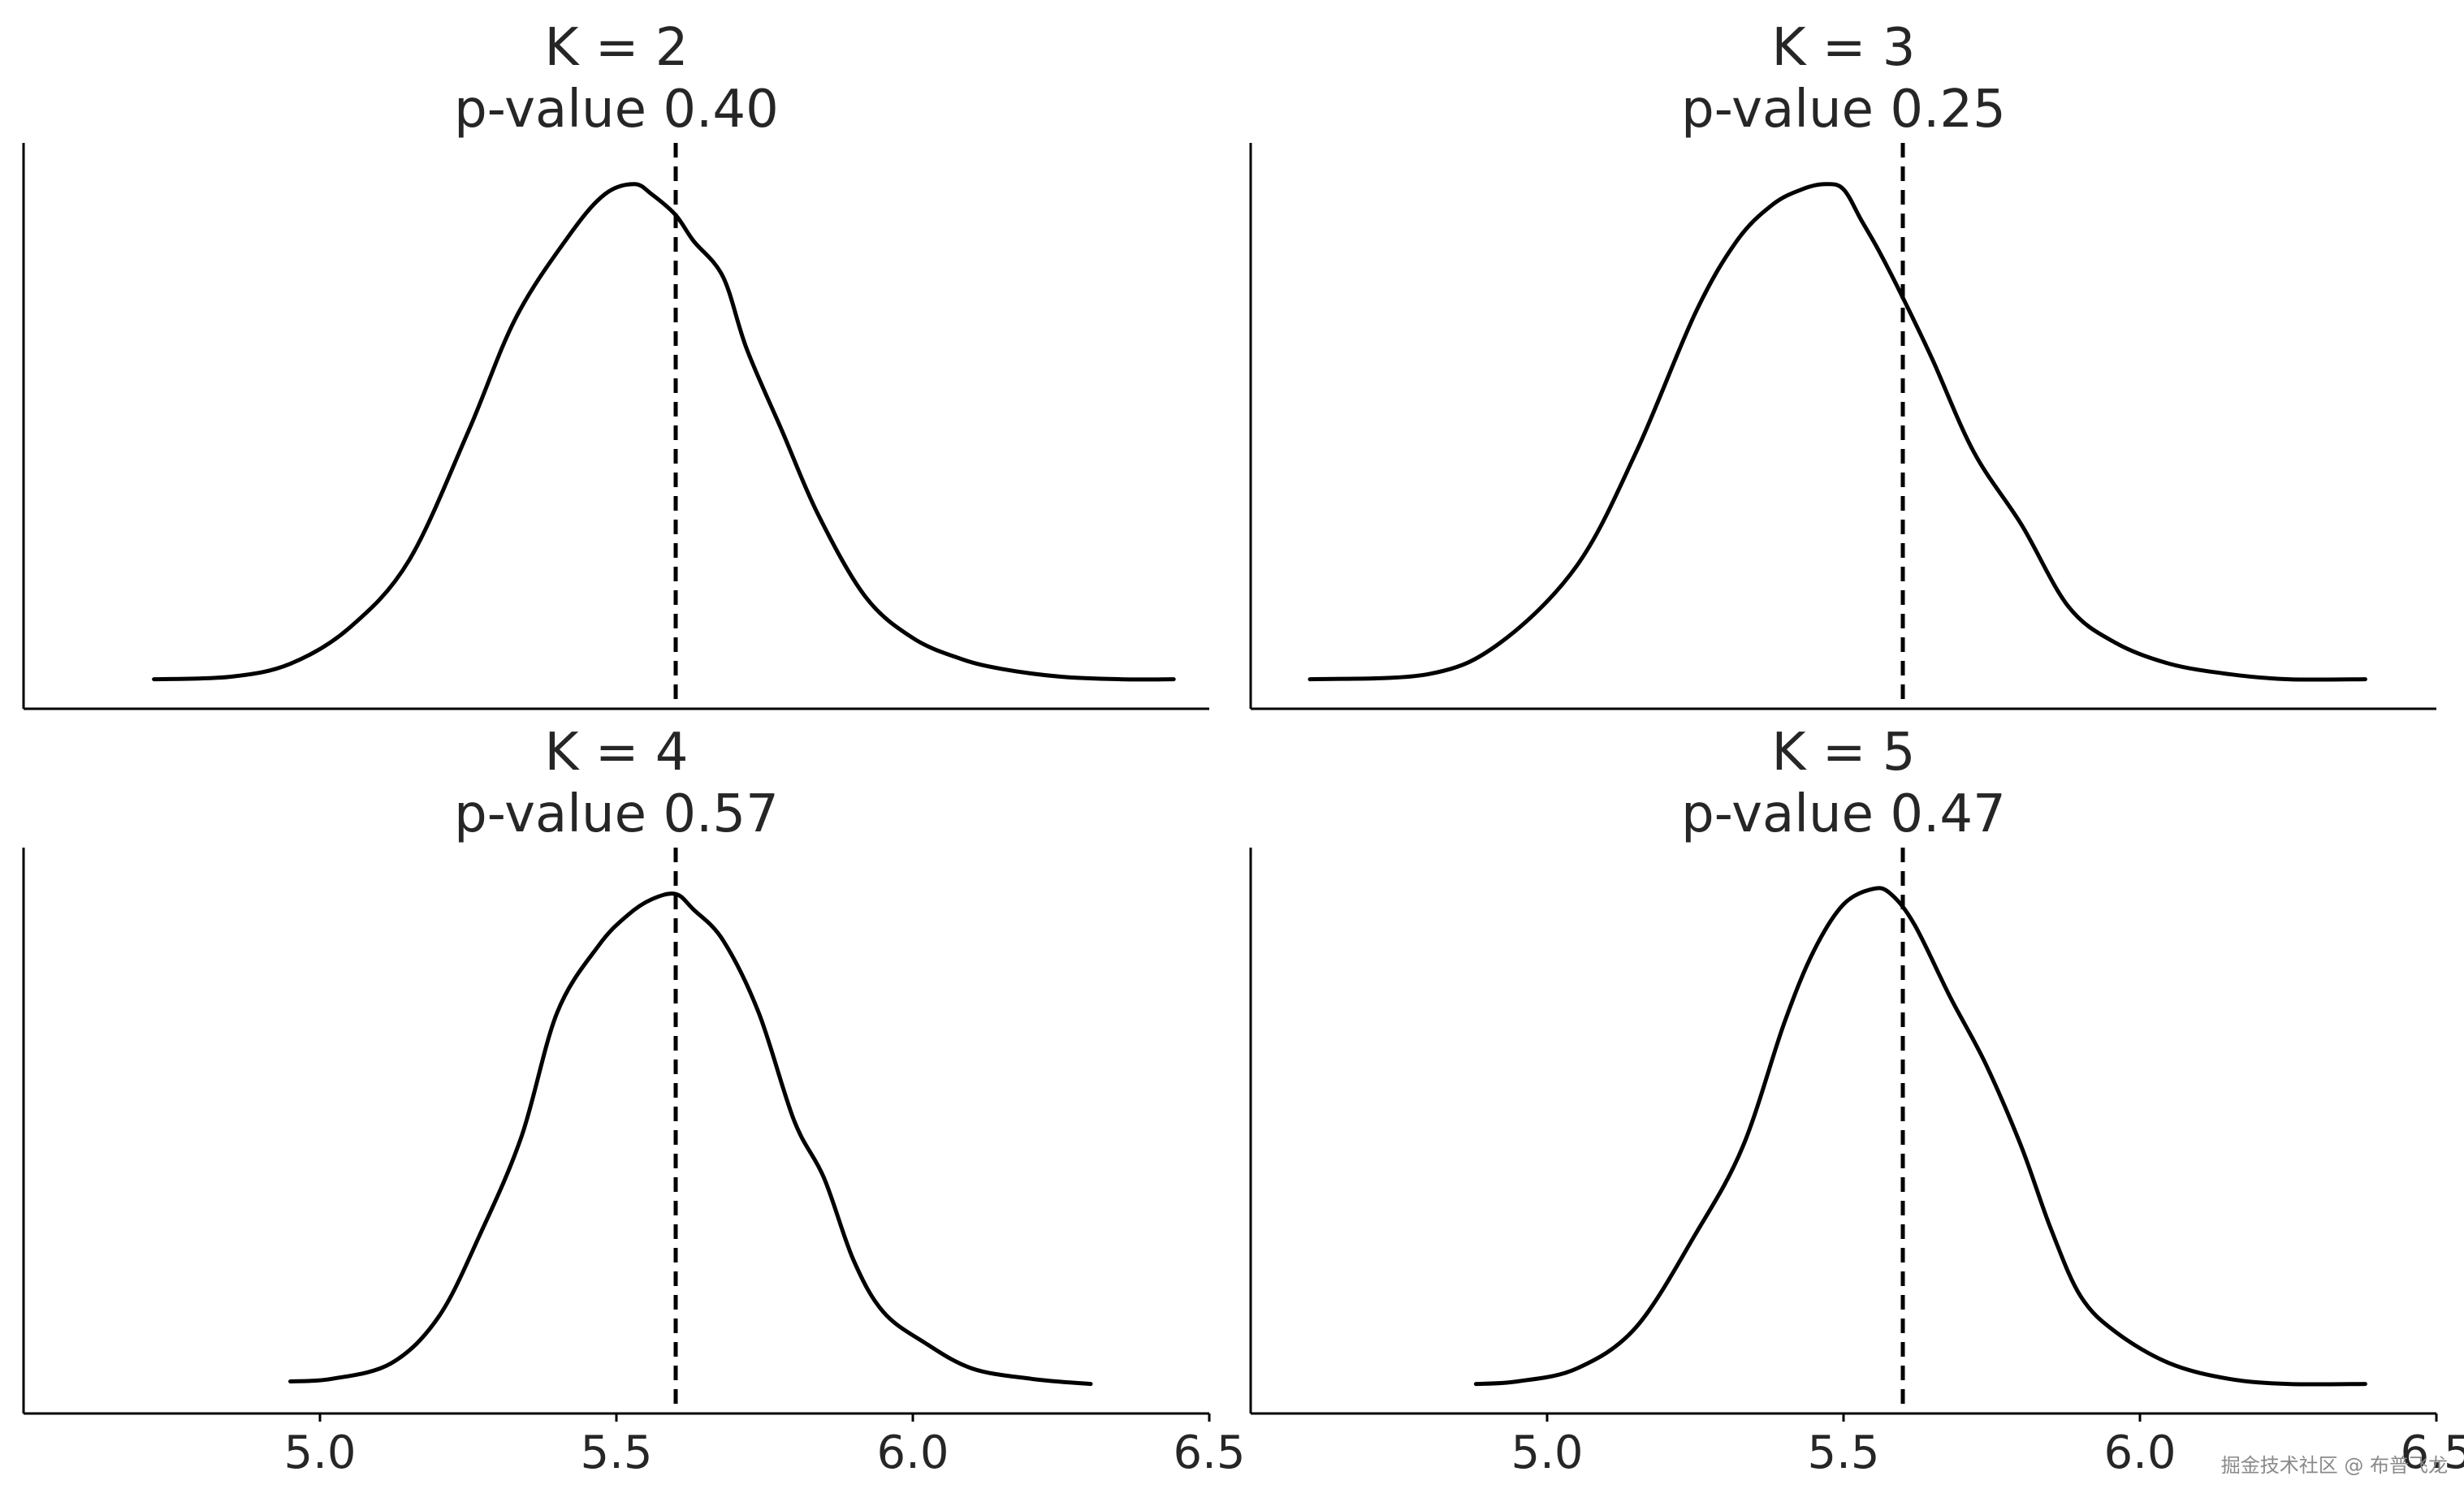 Image resolution: width=2464 pixels, height=1489 pixels. Describe the element at coordinates (2334, 1465) in the screenshot. I see `watermark: 掘金技术社区 @ 布普飞龙` at that location.